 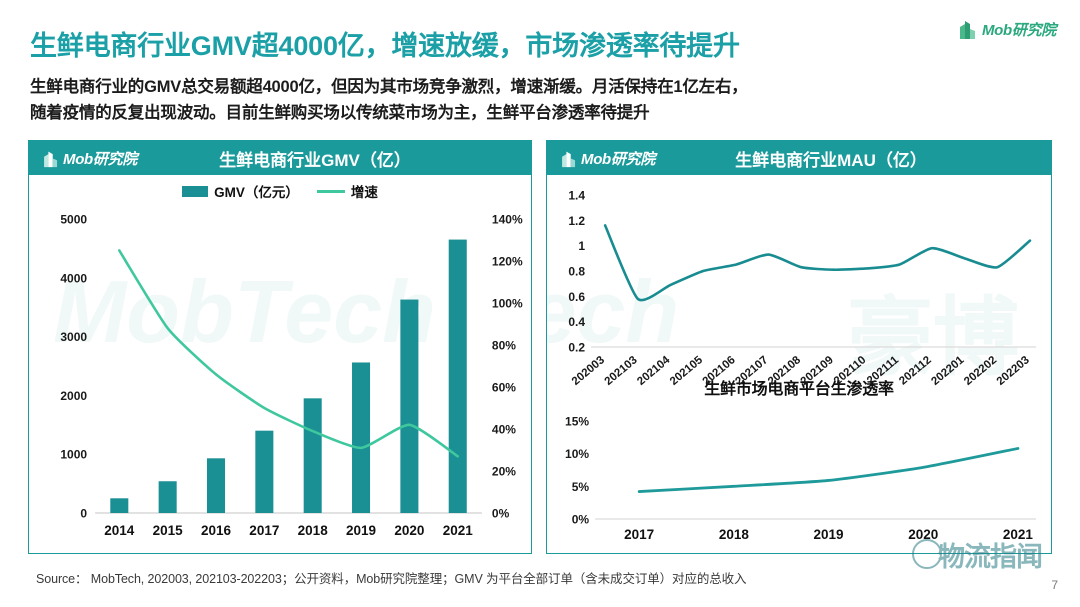 What do you see at coordinates (980, 371) in the screenshot?
I see `mau-x-tick: 202202` at bounding box center [980, 371].